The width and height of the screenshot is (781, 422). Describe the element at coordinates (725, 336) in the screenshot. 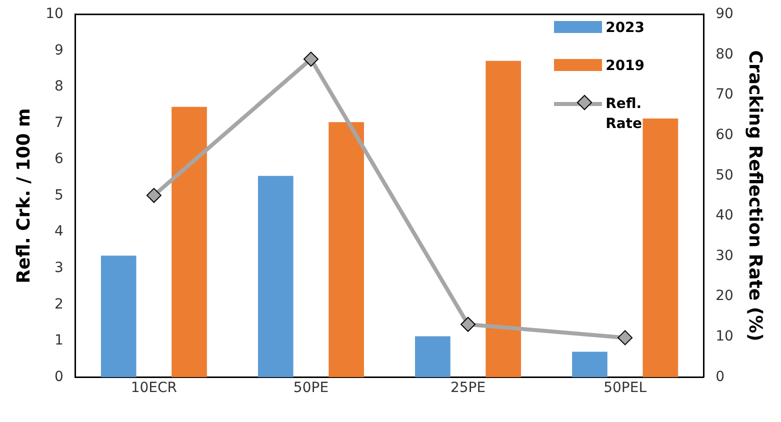

I see `y2-tick-label: 10` at that location.